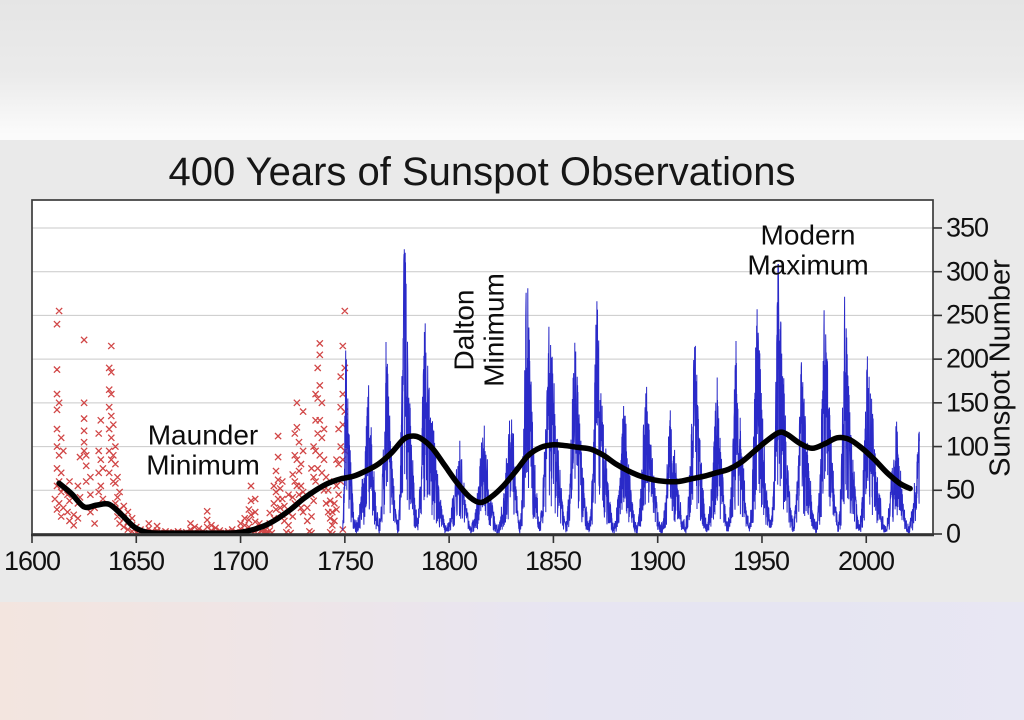 Image resolution: width=1024 pixels, height=720 pixels. What do you see at coordinates (967, 227) in the screenshot?
I see `y-axis-tick-label: 350` at bounding box center [967, 227].